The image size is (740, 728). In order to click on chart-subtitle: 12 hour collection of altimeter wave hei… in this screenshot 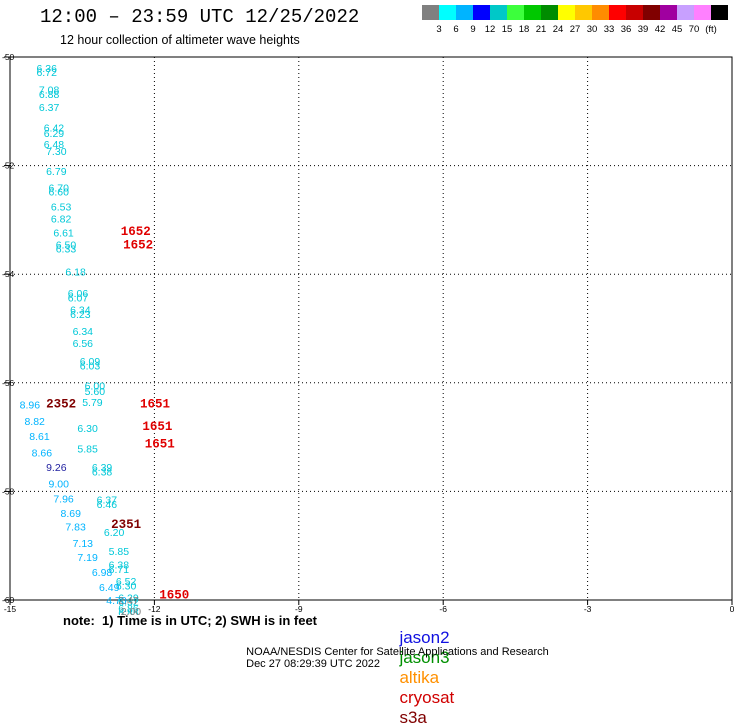, I will do `click(180, 40)`.